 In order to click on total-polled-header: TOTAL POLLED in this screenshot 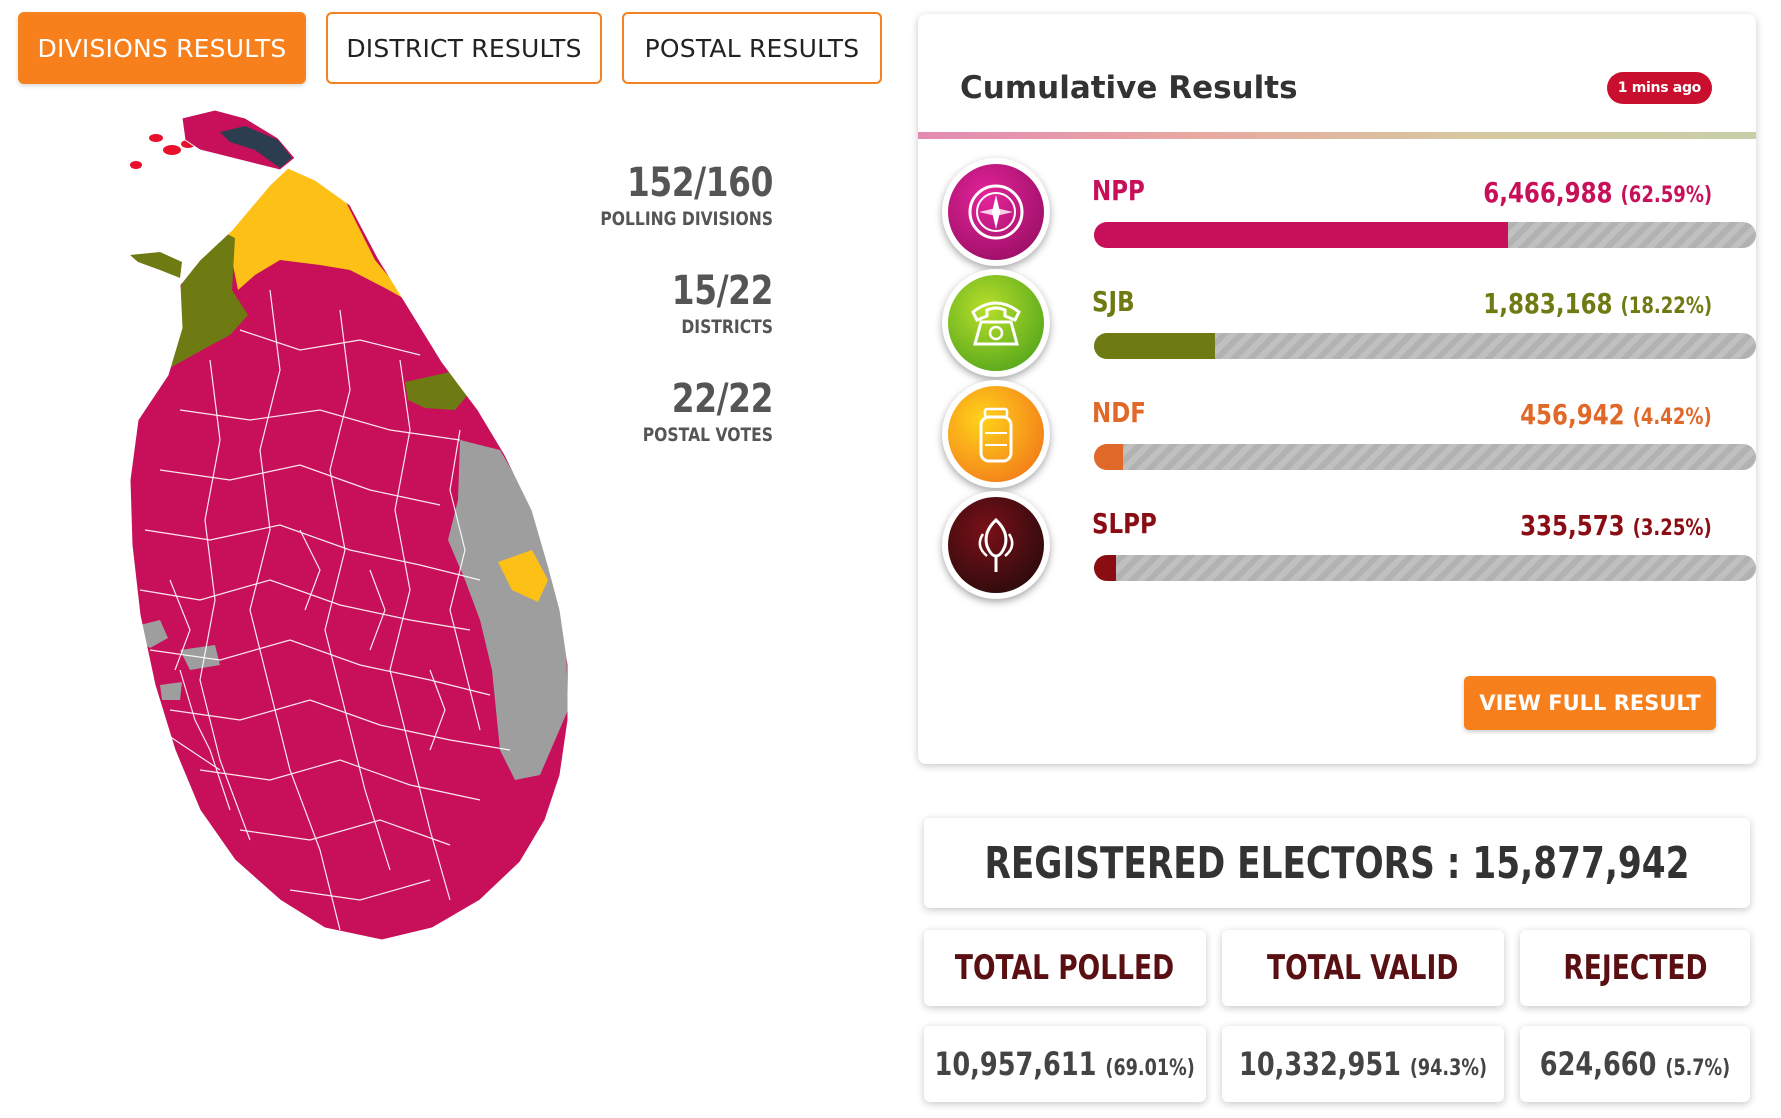, I will do `click(1065, 968)`.